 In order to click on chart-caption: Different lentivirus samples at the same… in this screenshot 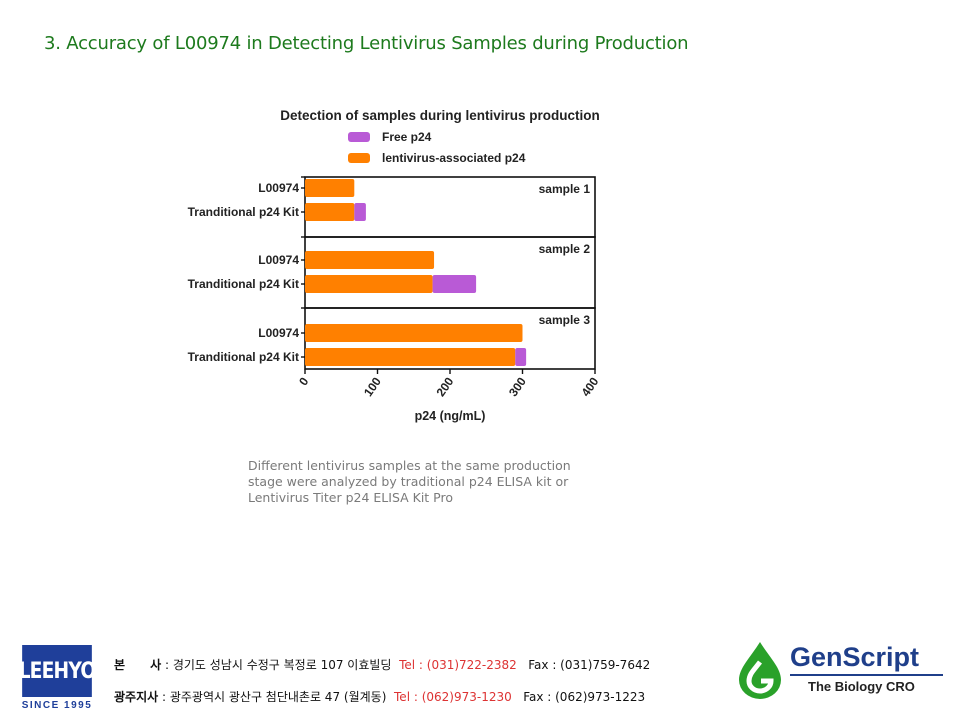, I will do `click(409, 481)`.